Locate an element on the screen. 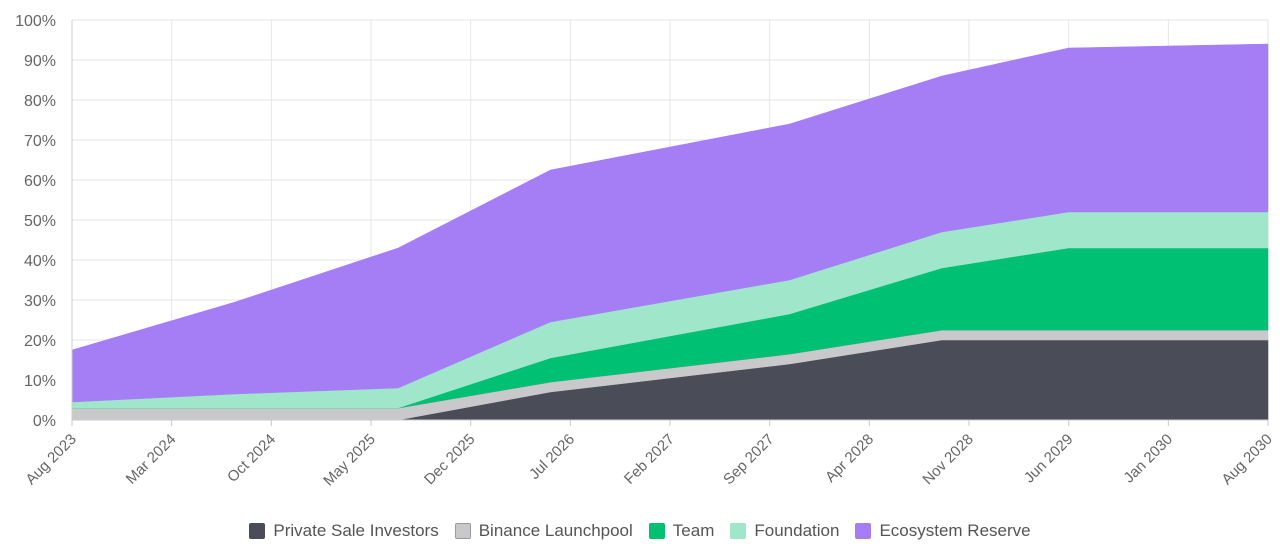 This screenshot has width=1280, height=544. y-tick-label: 40% is located at coordinates (40, 261).